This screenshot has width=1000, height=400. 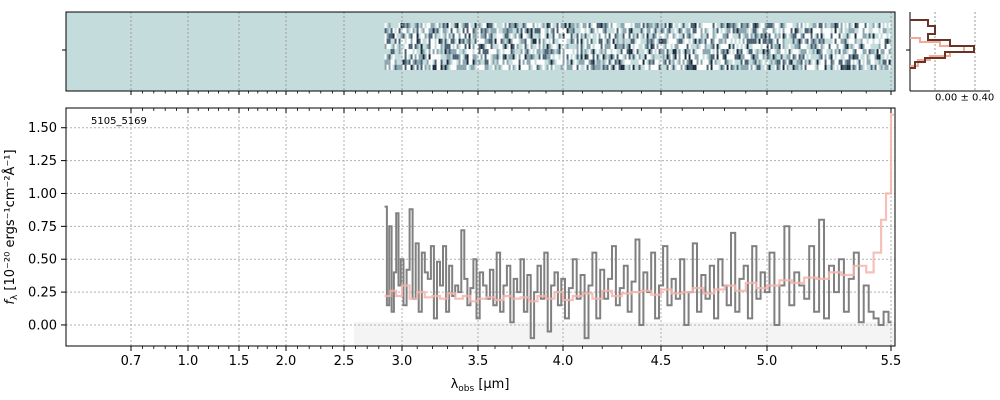 I want to click on x-tick-label: 3.5, so click(x=478, y=361).